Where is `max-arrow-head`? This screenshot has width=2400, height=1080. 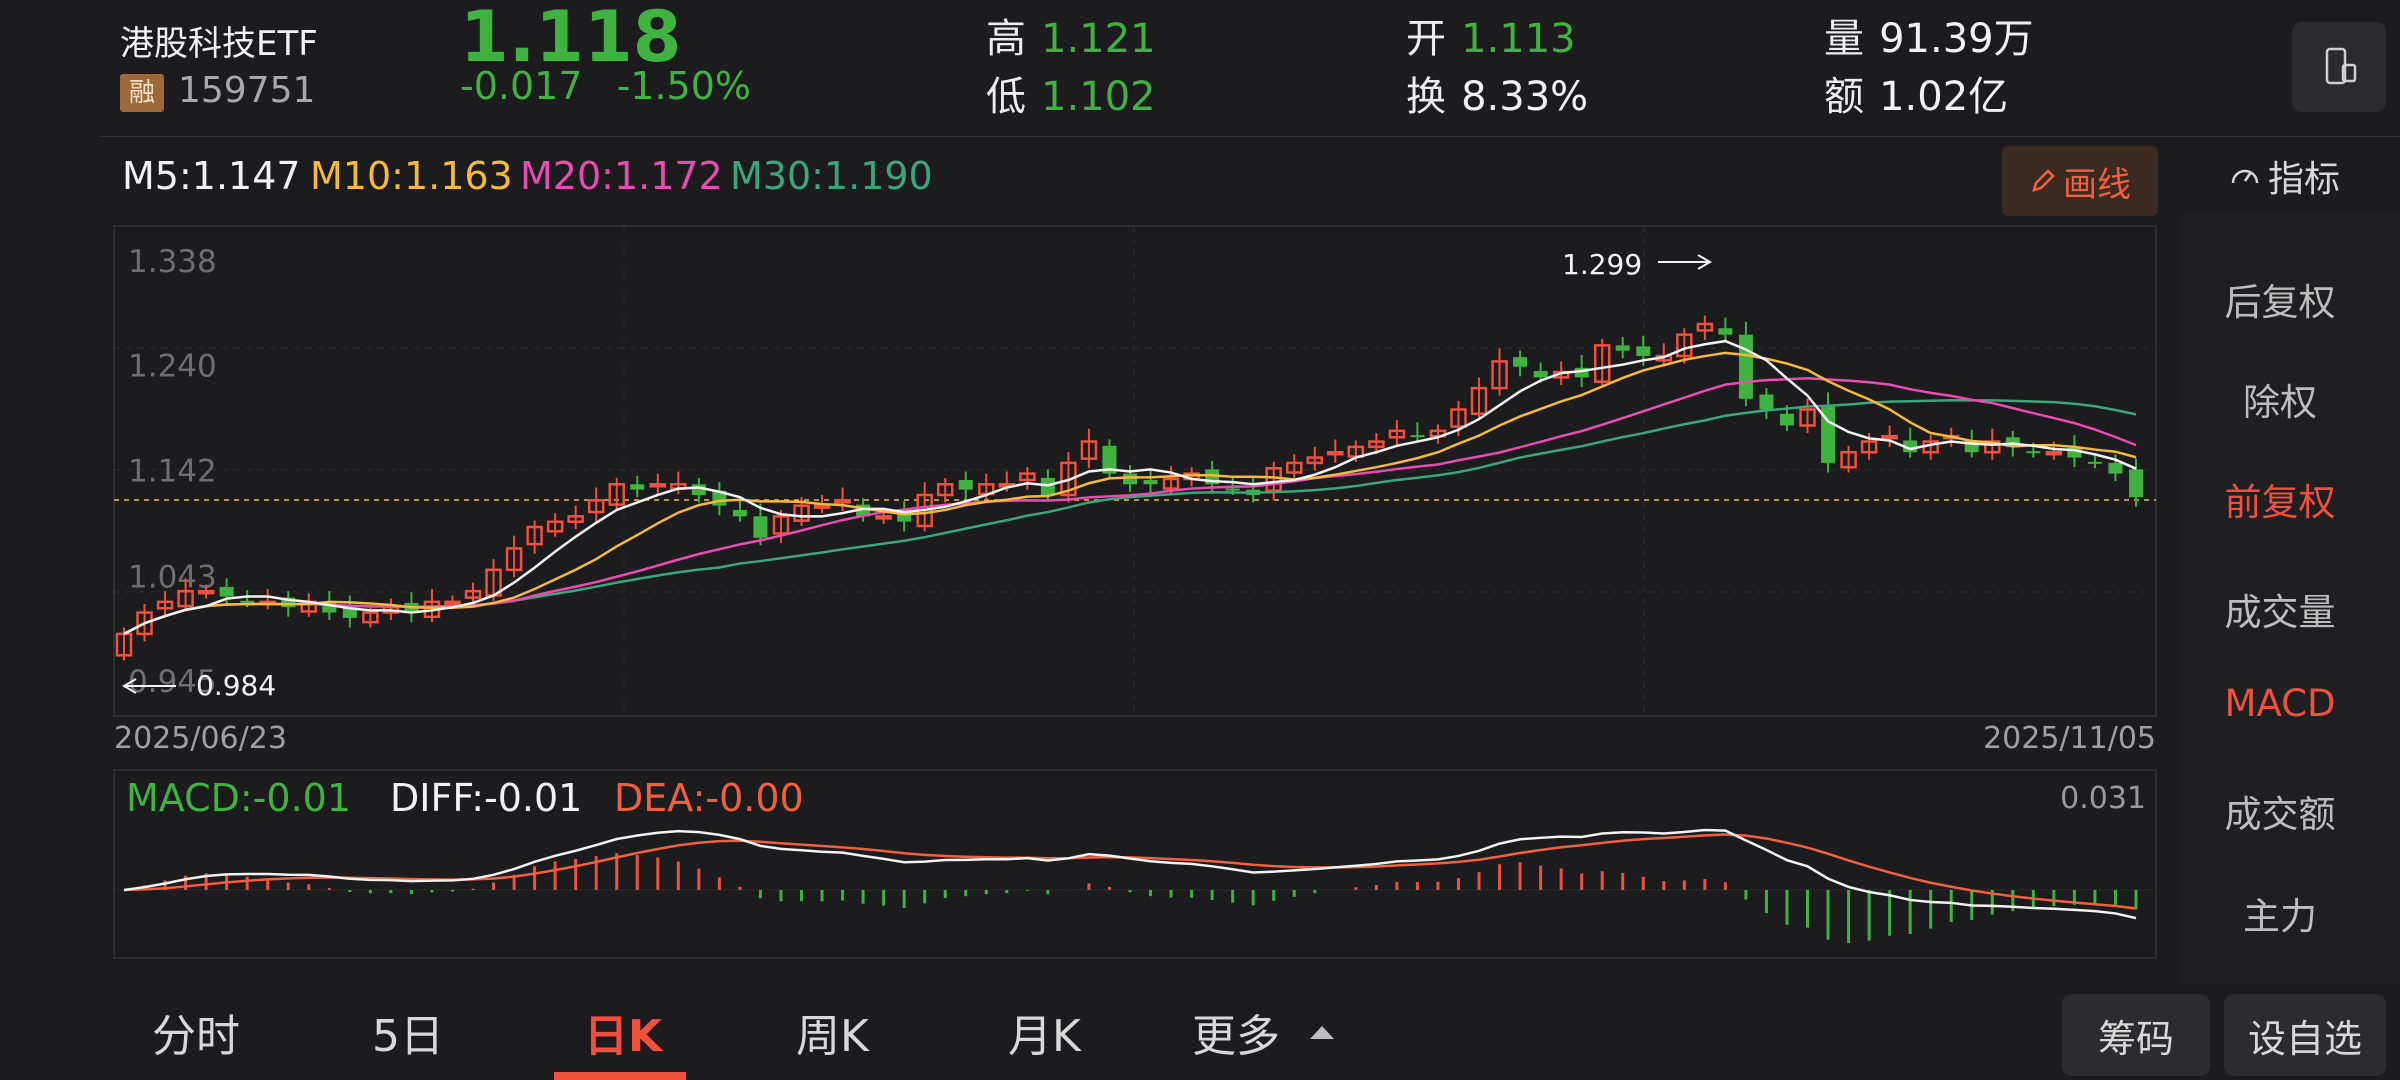 max-arrow-head is located at coordinates (1704, 262).